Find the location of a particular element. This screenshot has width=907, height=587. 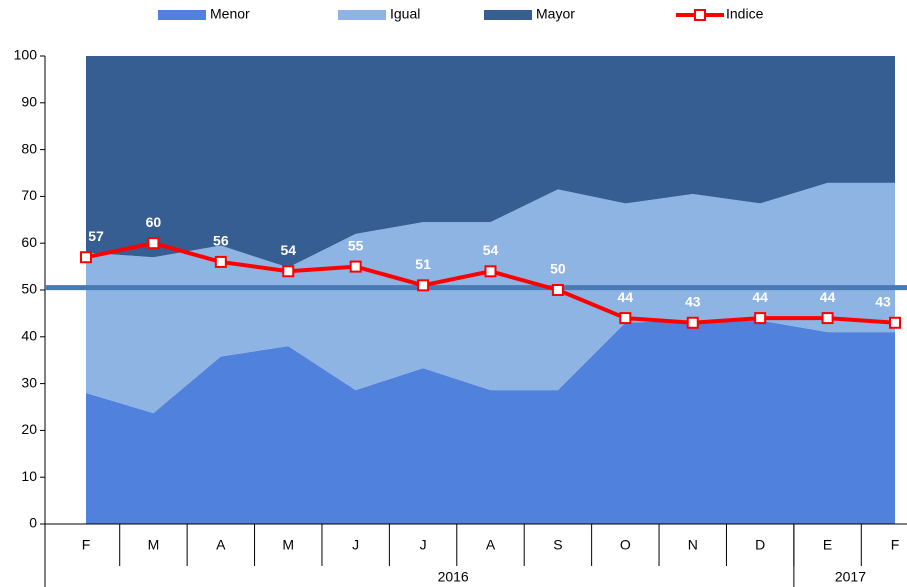

value-label: 60 is located at coordinates (154, 222).